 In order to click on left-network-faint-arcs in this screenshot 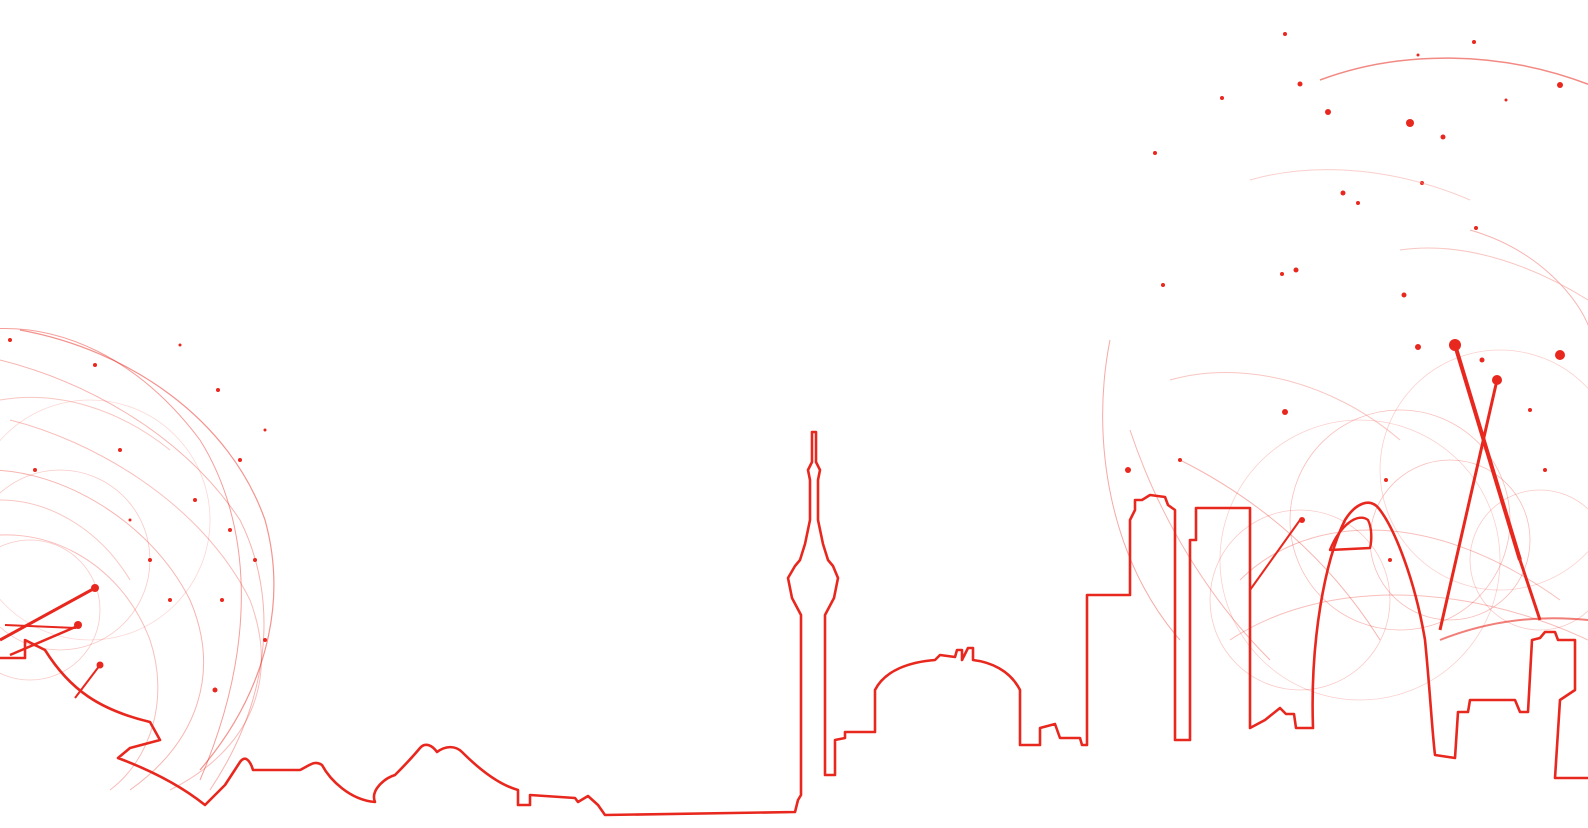, I will do `click(85, 489)`.